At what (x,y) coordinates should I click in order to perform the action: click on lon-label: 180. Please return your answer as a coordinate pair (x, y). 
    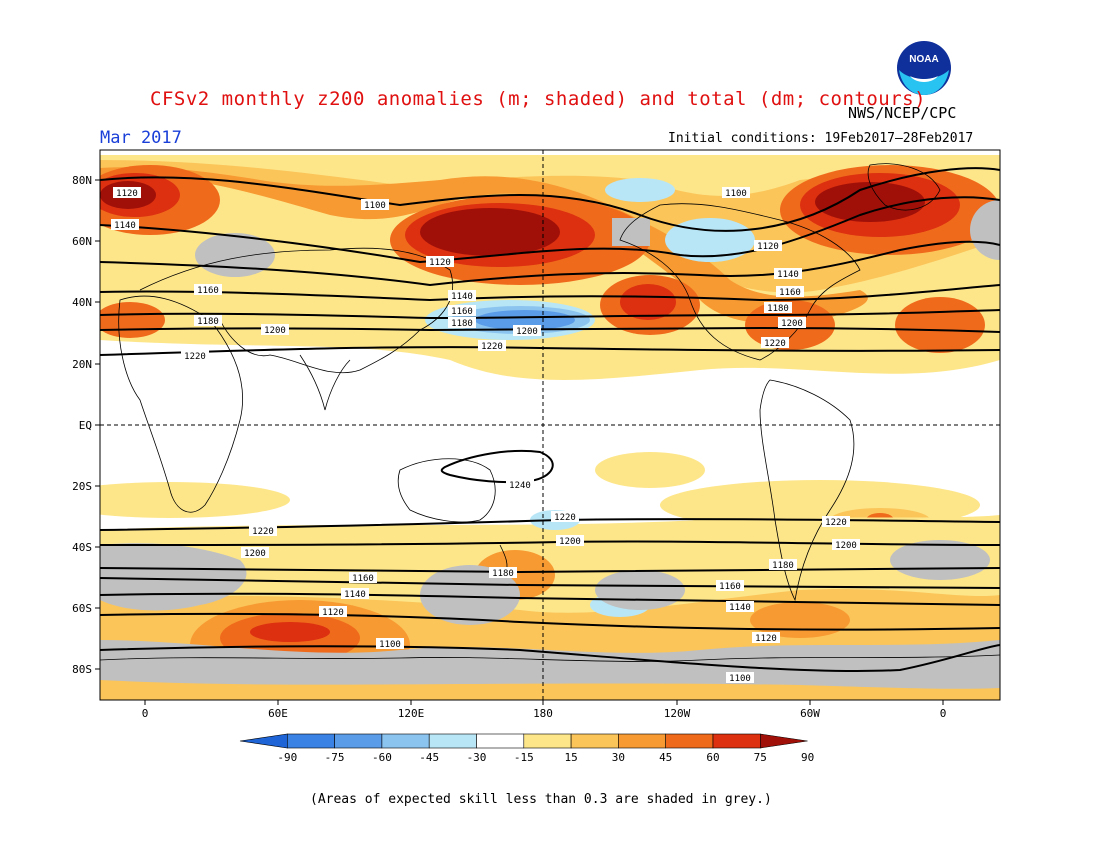
    Looking at the image, I should click on (543, 713).